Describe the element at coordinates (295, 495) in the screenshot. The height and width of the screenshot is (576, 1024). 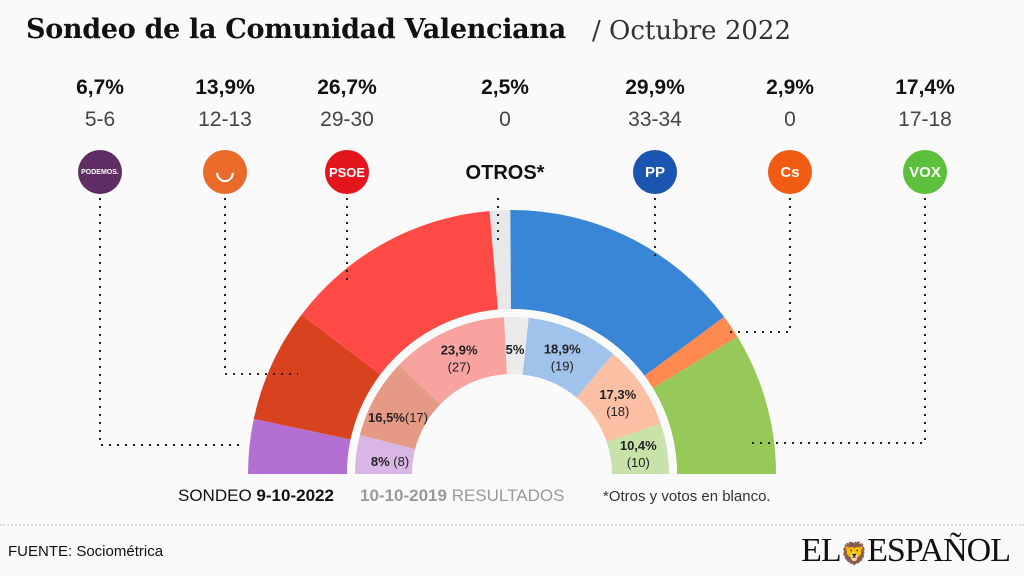
I see `legend-poll-date: 9-10-2022` at that location.